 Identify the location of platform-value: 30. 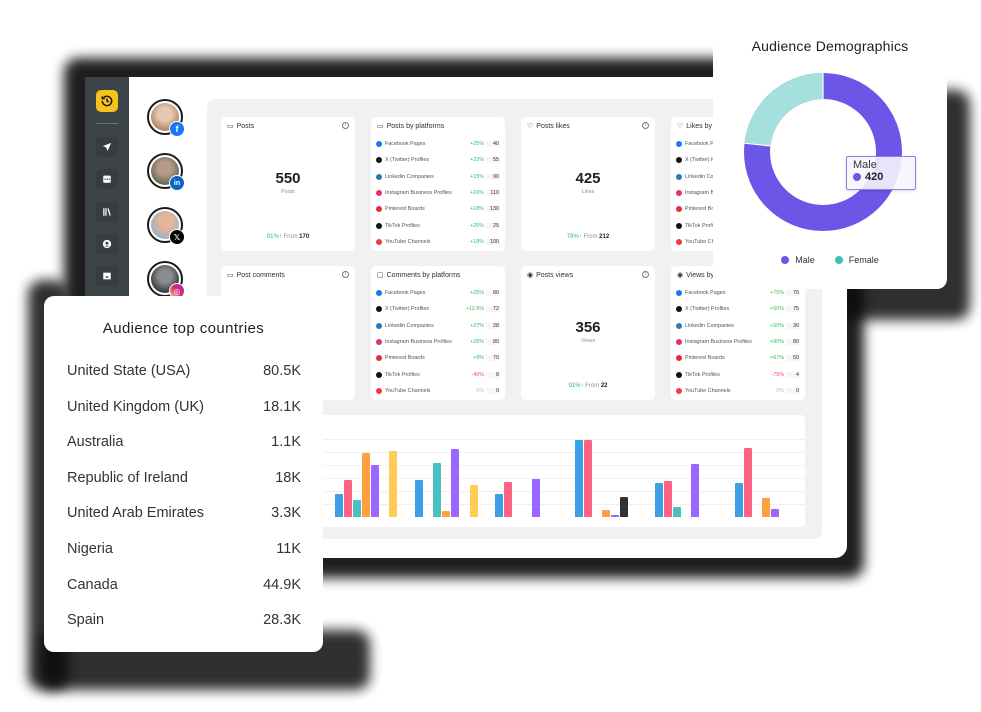
(793, 325).